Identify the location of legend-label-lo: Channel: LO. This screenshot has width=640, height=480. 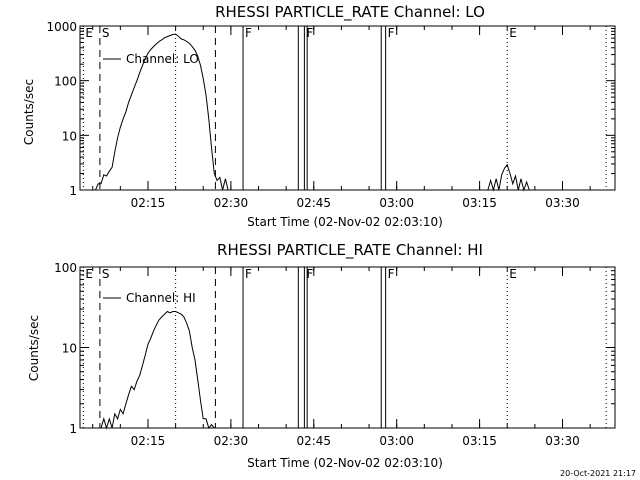
(162, 59).